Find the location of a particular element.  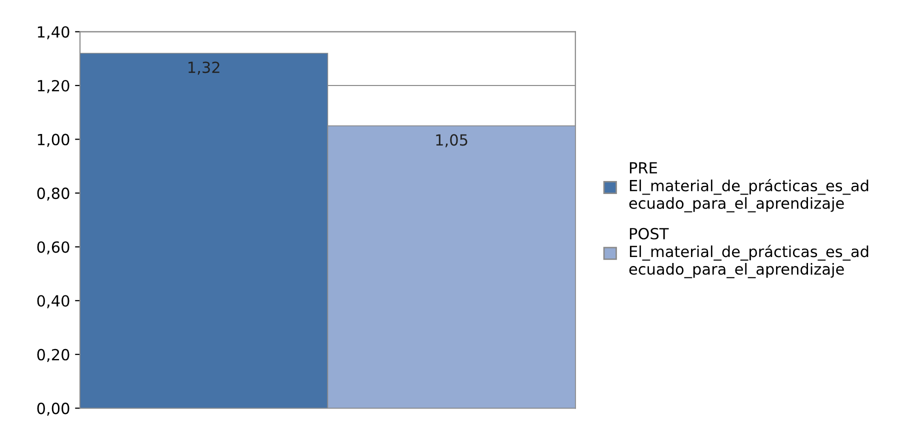

y-tick-label: 0,60 is located at coordinates (53, 247).